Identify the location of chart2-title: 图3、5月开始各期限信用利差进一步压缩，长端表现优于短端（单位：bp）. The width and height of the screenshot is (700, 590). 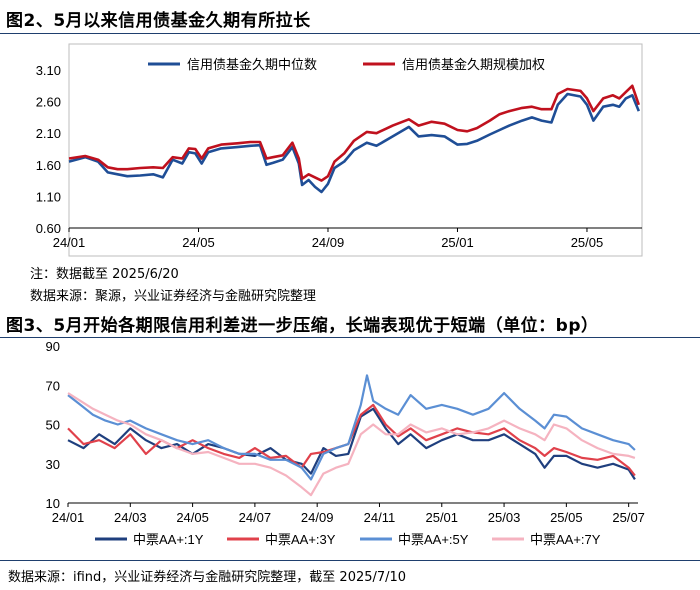
(302, 326).